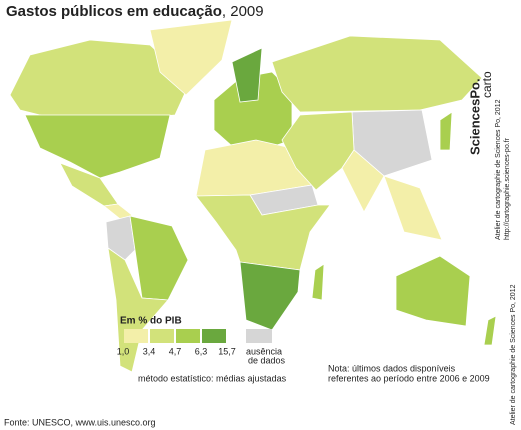 The height and width of the screenshot is (430, 521). Describe the element at coordinates (247, 75) in the screenshot. I see `scandinavia` at that location.